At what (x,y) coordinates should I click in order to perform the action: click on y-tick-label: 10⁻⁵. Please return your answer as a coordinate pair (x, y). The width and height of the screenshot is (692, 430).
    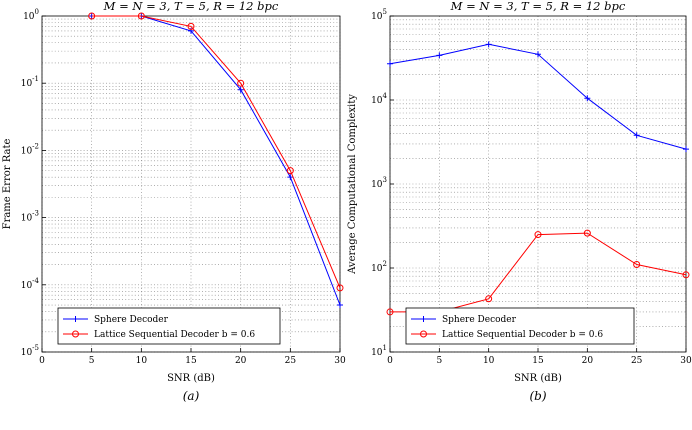
    Looking at the image, I should click on (30, 351).